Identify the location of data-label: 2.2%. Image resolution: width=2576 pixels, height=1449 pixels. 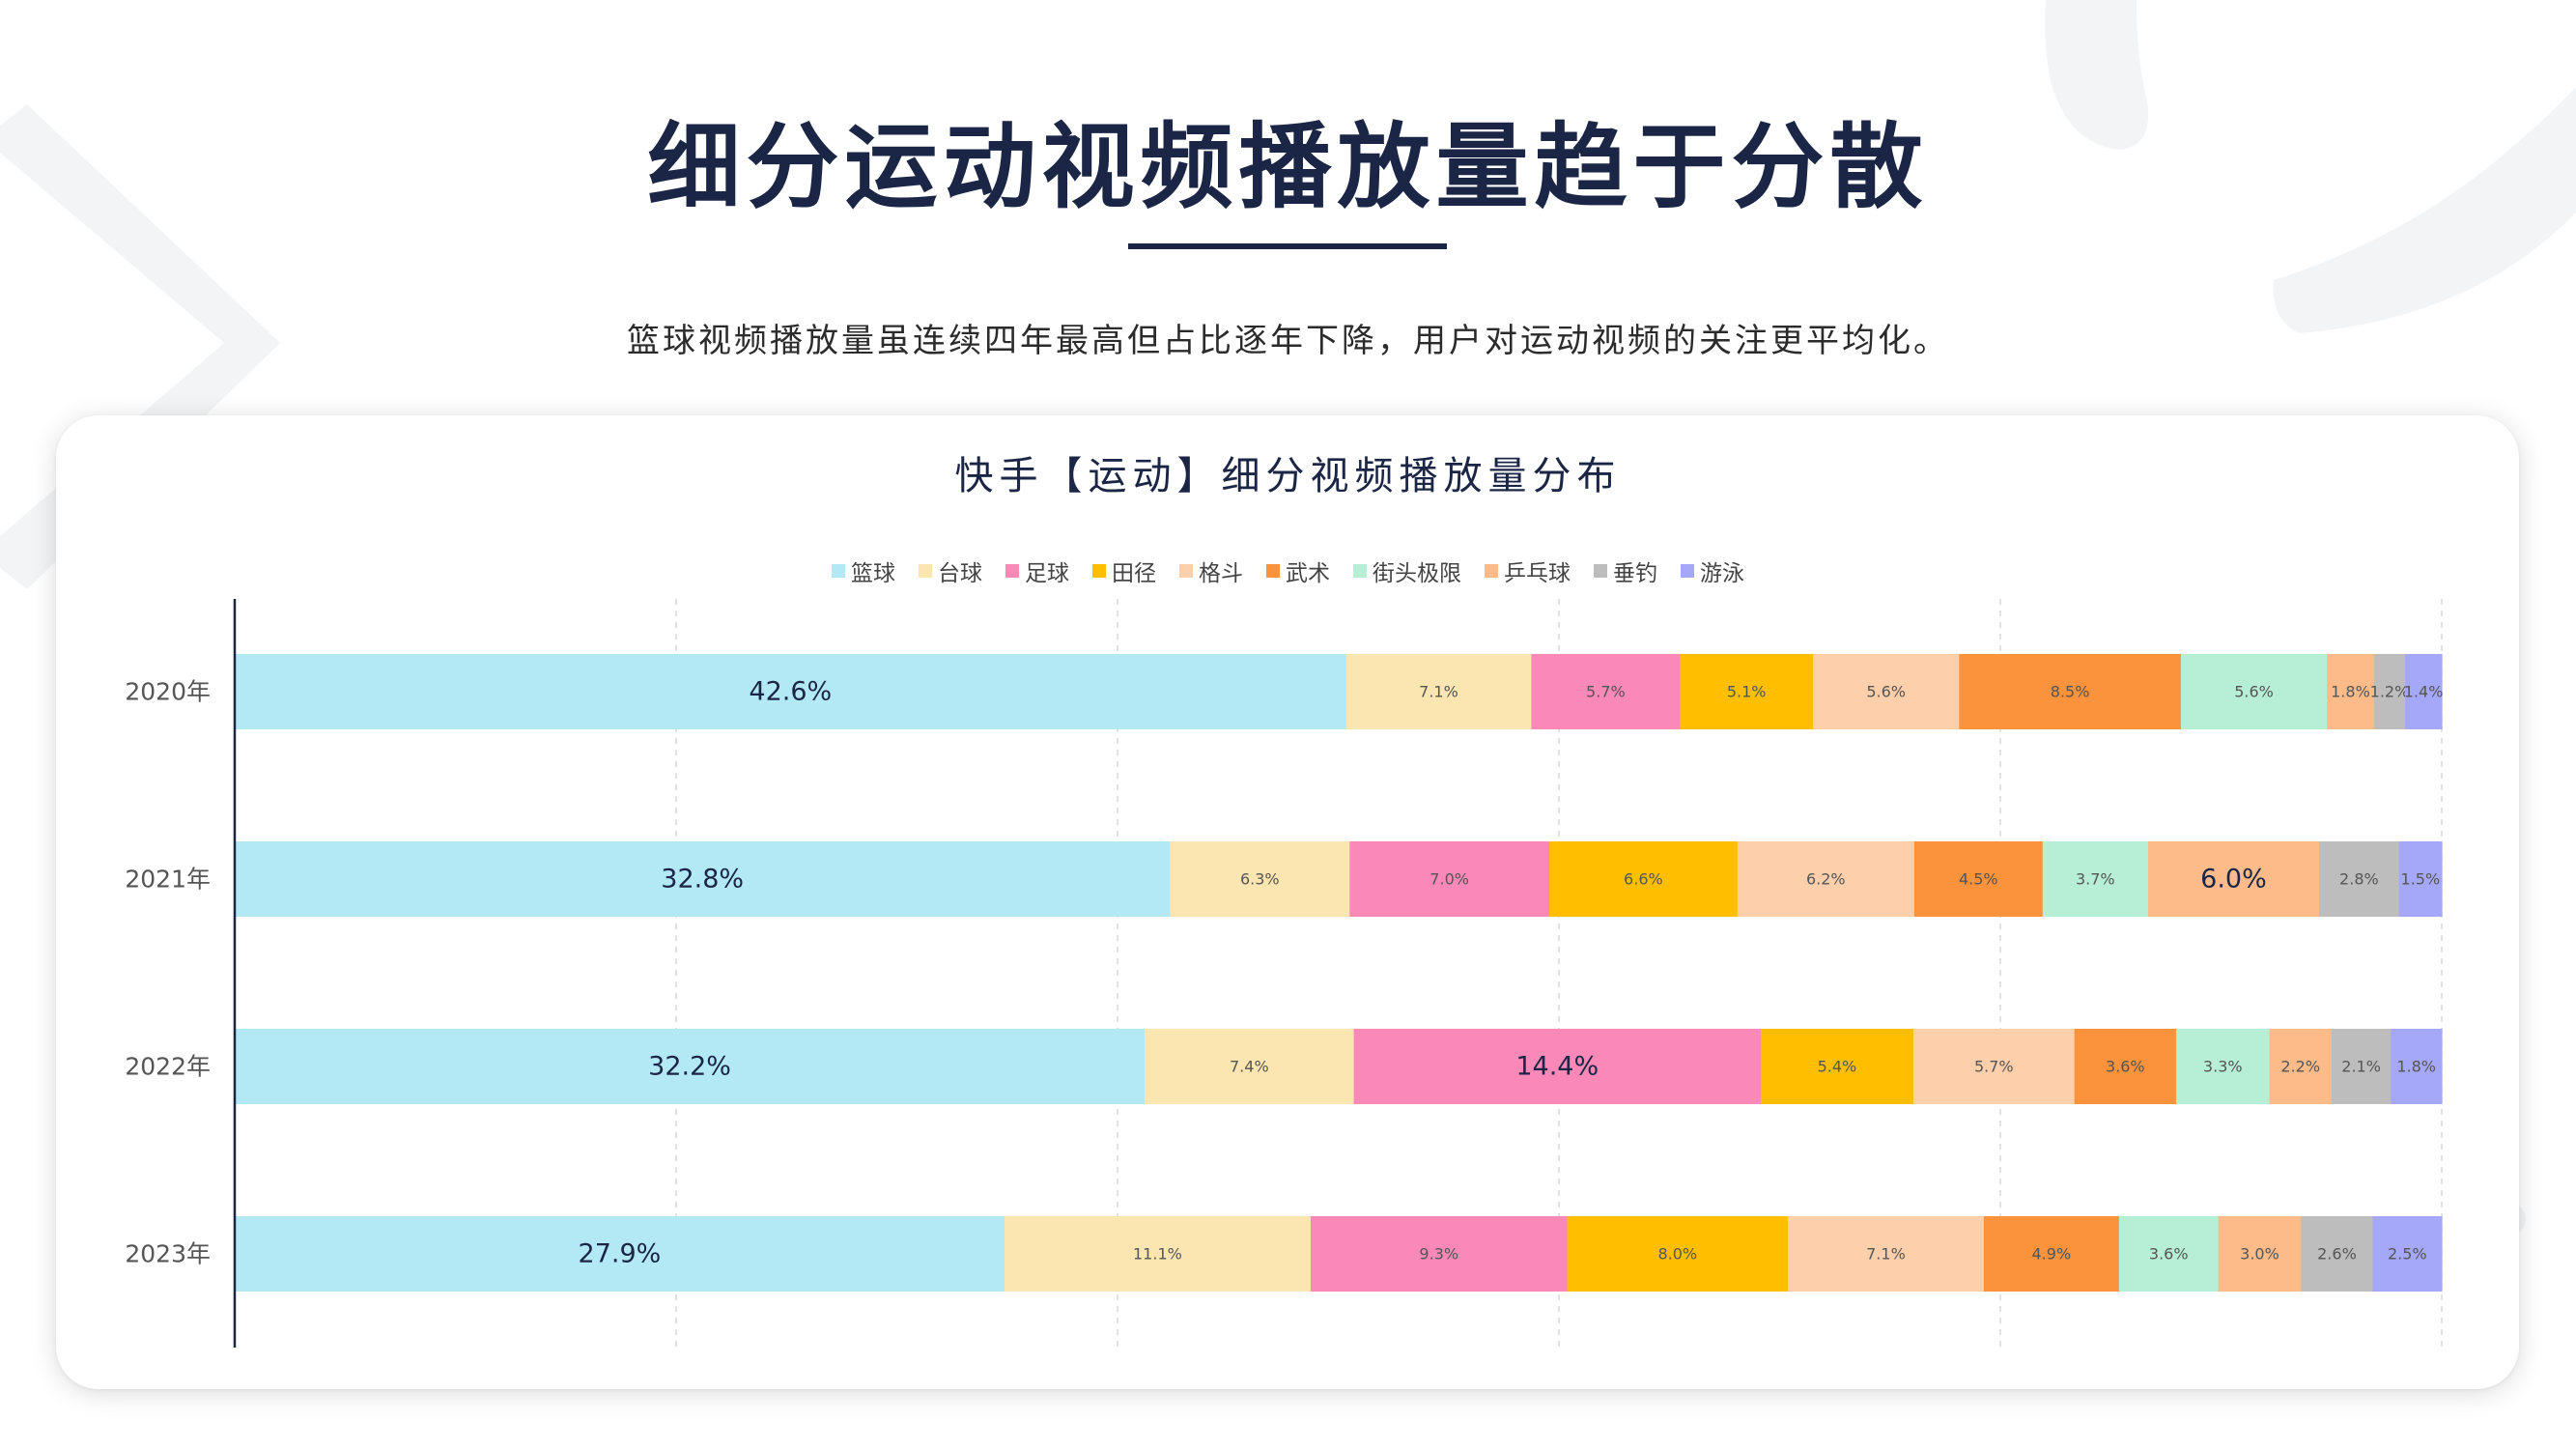
(2300, 1067).